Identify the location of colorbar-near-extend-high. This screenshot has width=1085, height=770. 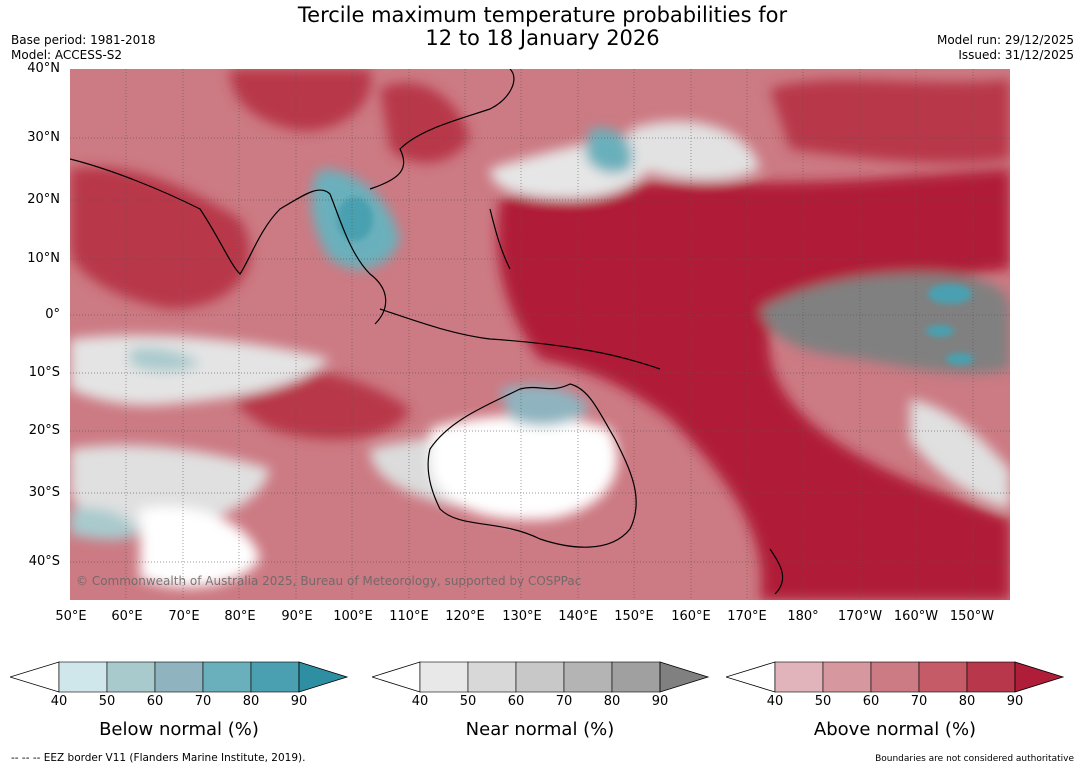
(684, 677).